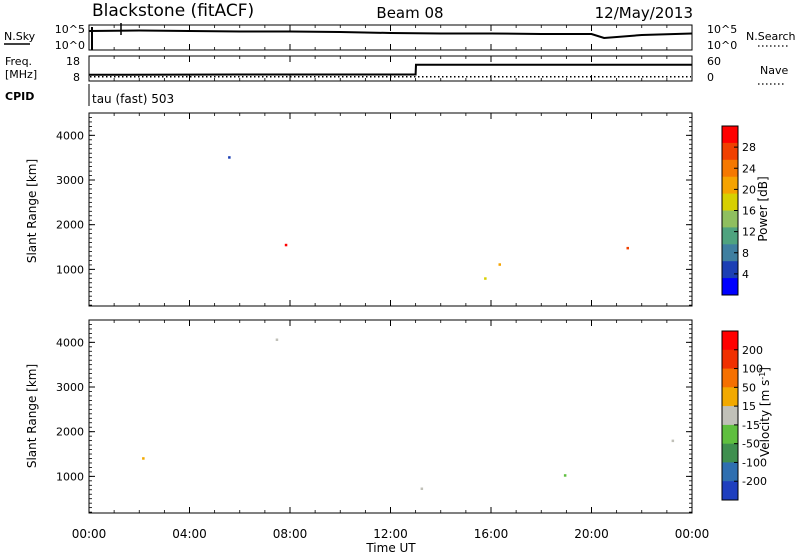 This screenshot has height=554, width=800. What do you see at coordinates (765, 412) in the screenshot?
I see `velocity-colorbar-label: Velocity [m s-1]` at bounding box center [765, 412].